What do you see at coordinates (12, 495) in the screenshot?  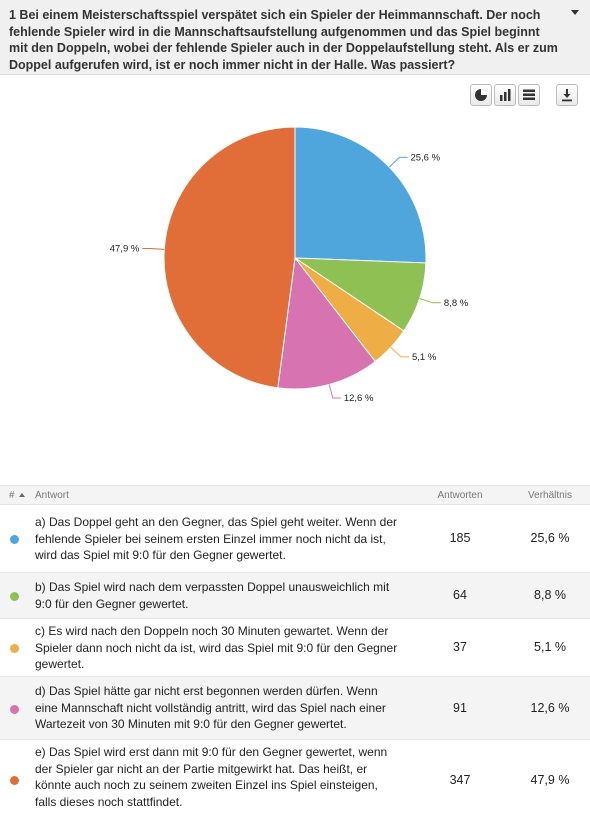 I see `column-header-number-label: #` at bounding box center [12, 495].